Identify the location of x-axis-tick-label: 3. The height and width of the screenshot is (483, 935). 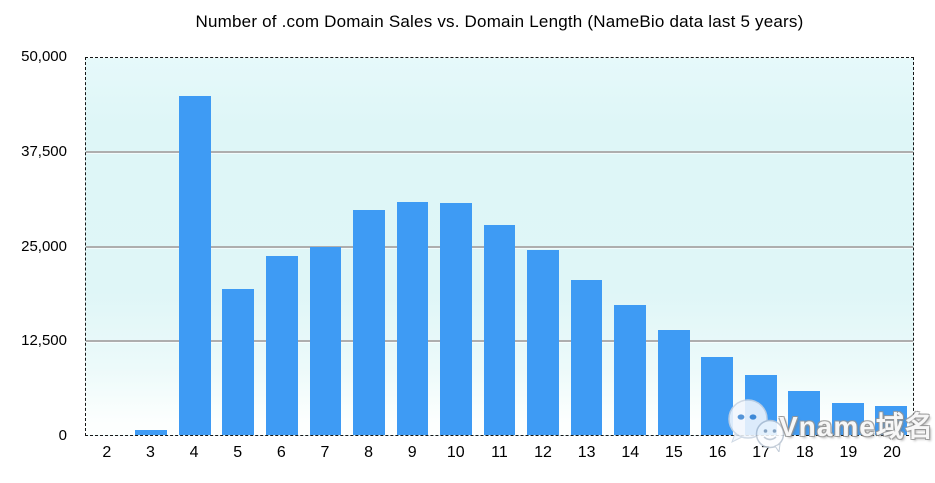
(150, 452).